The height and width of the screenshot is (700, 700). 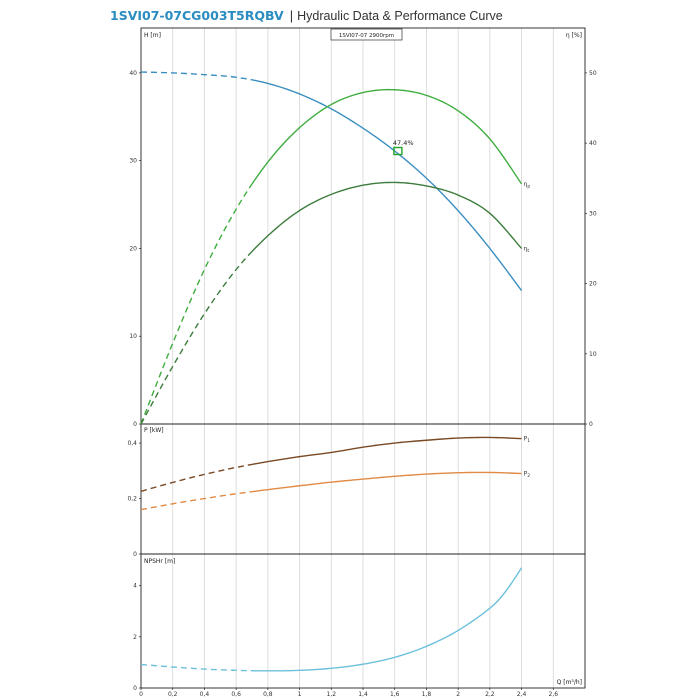 What do you see at coordinates (569, 682) in the screenshot?
I see `x-axis-label: Q [m³/h]` at bounding box center [569, 682].